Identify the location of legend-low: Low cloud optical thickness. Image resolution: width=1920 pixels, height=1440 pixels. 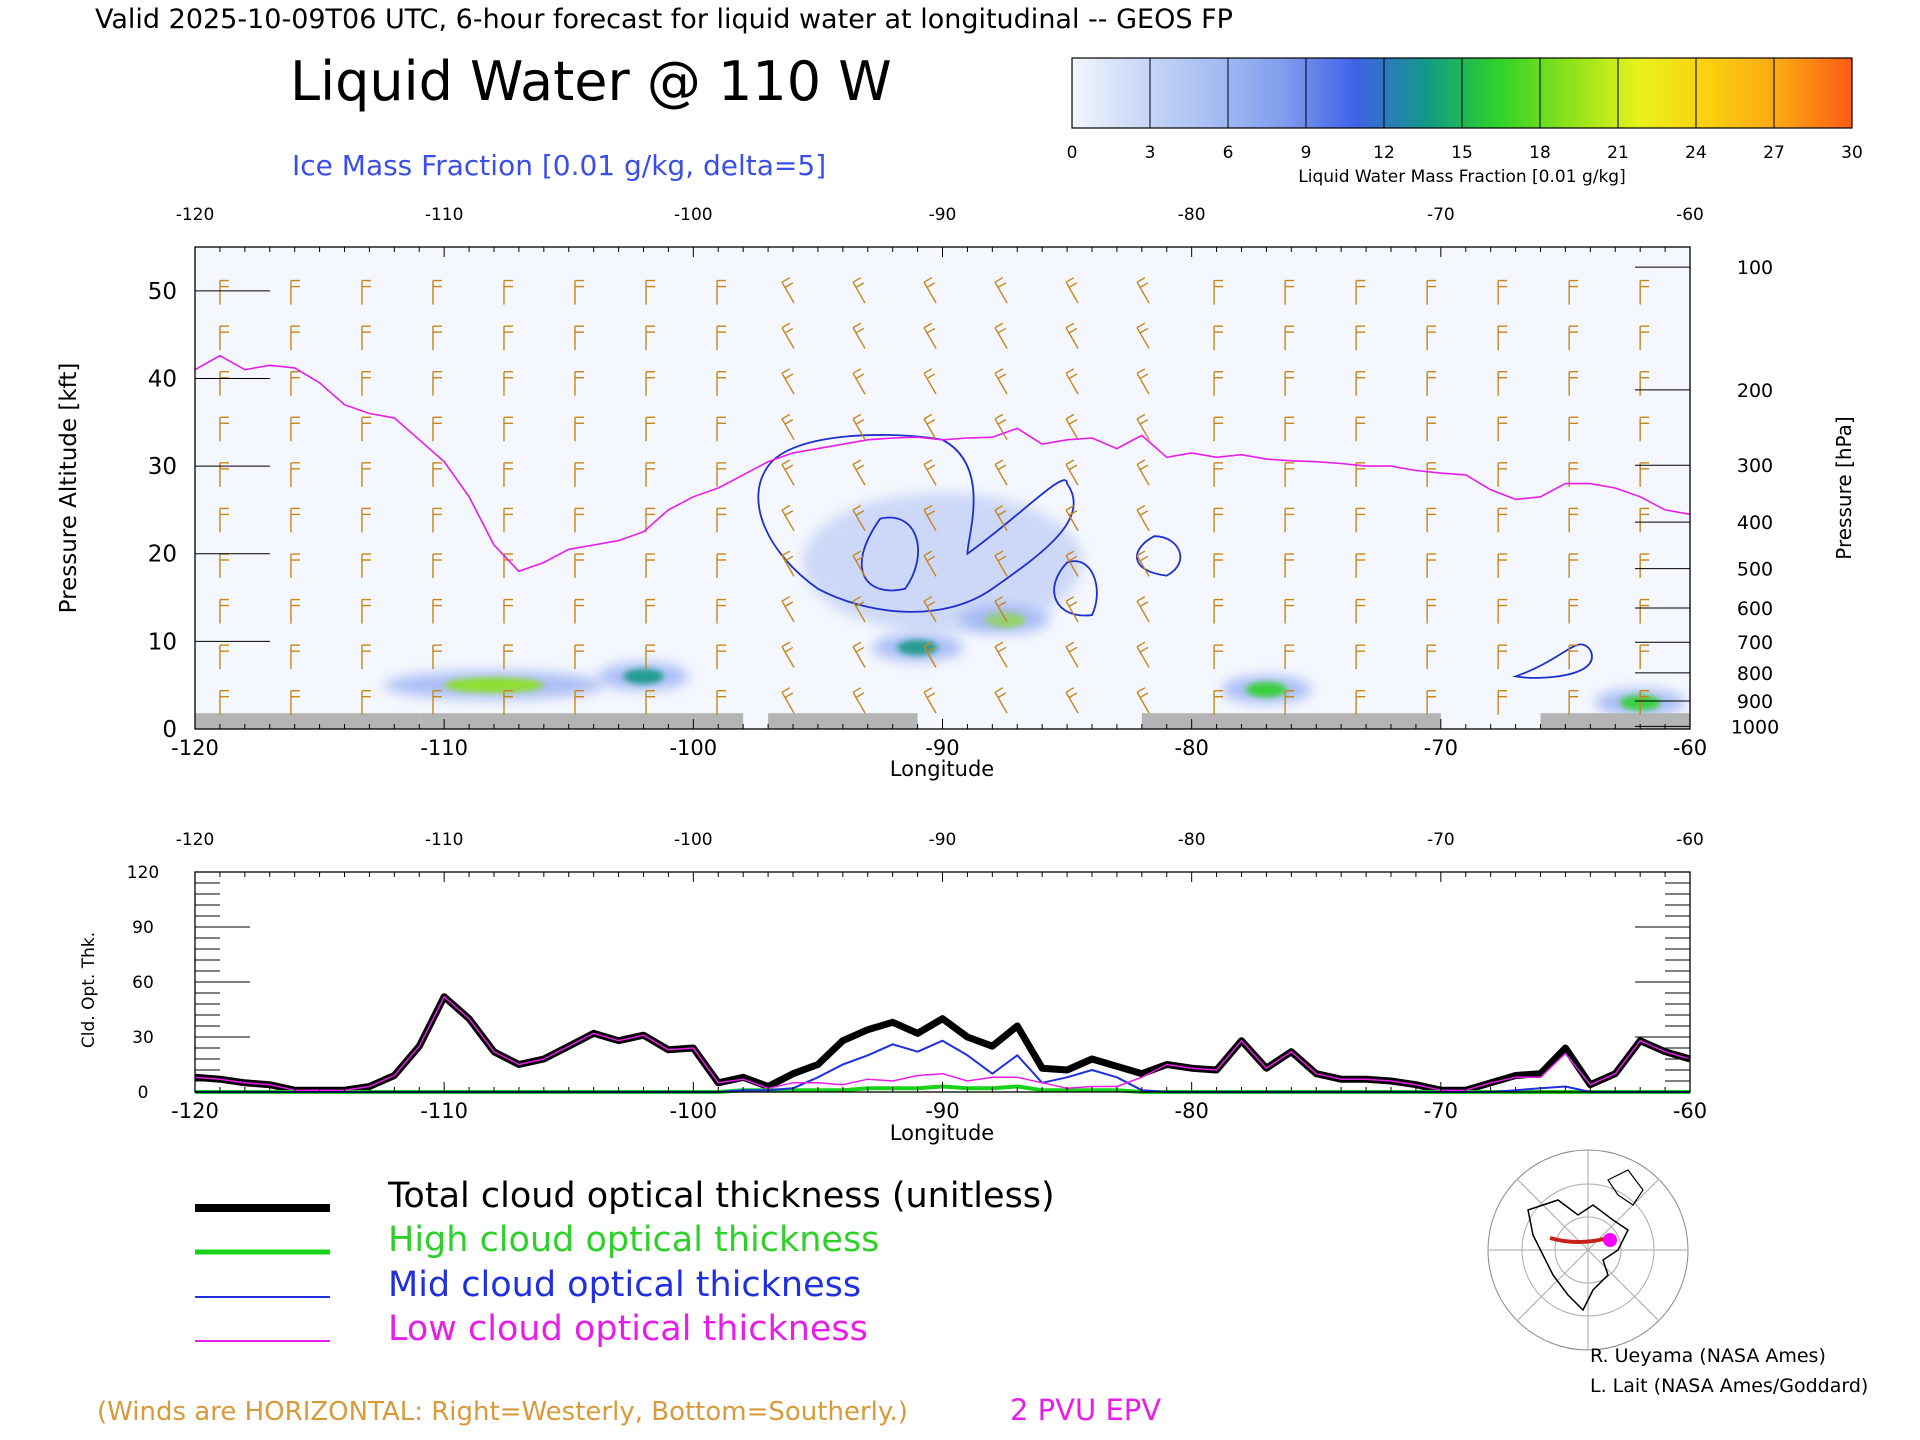
(628, 1329).